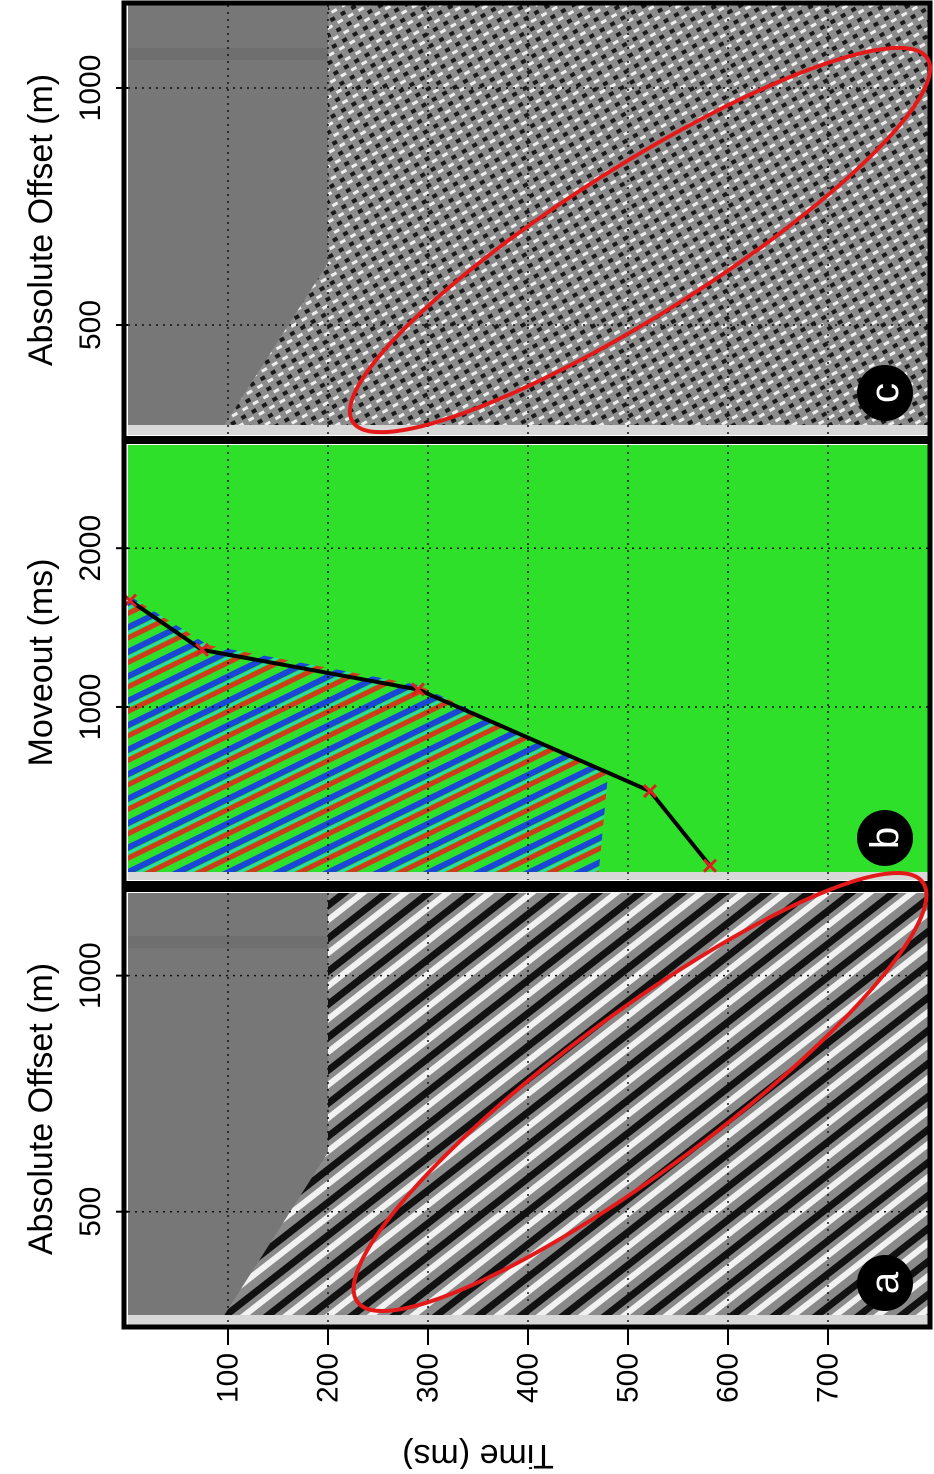  I want to click on x-axis-label: Time (ms), so click(478, 1453).